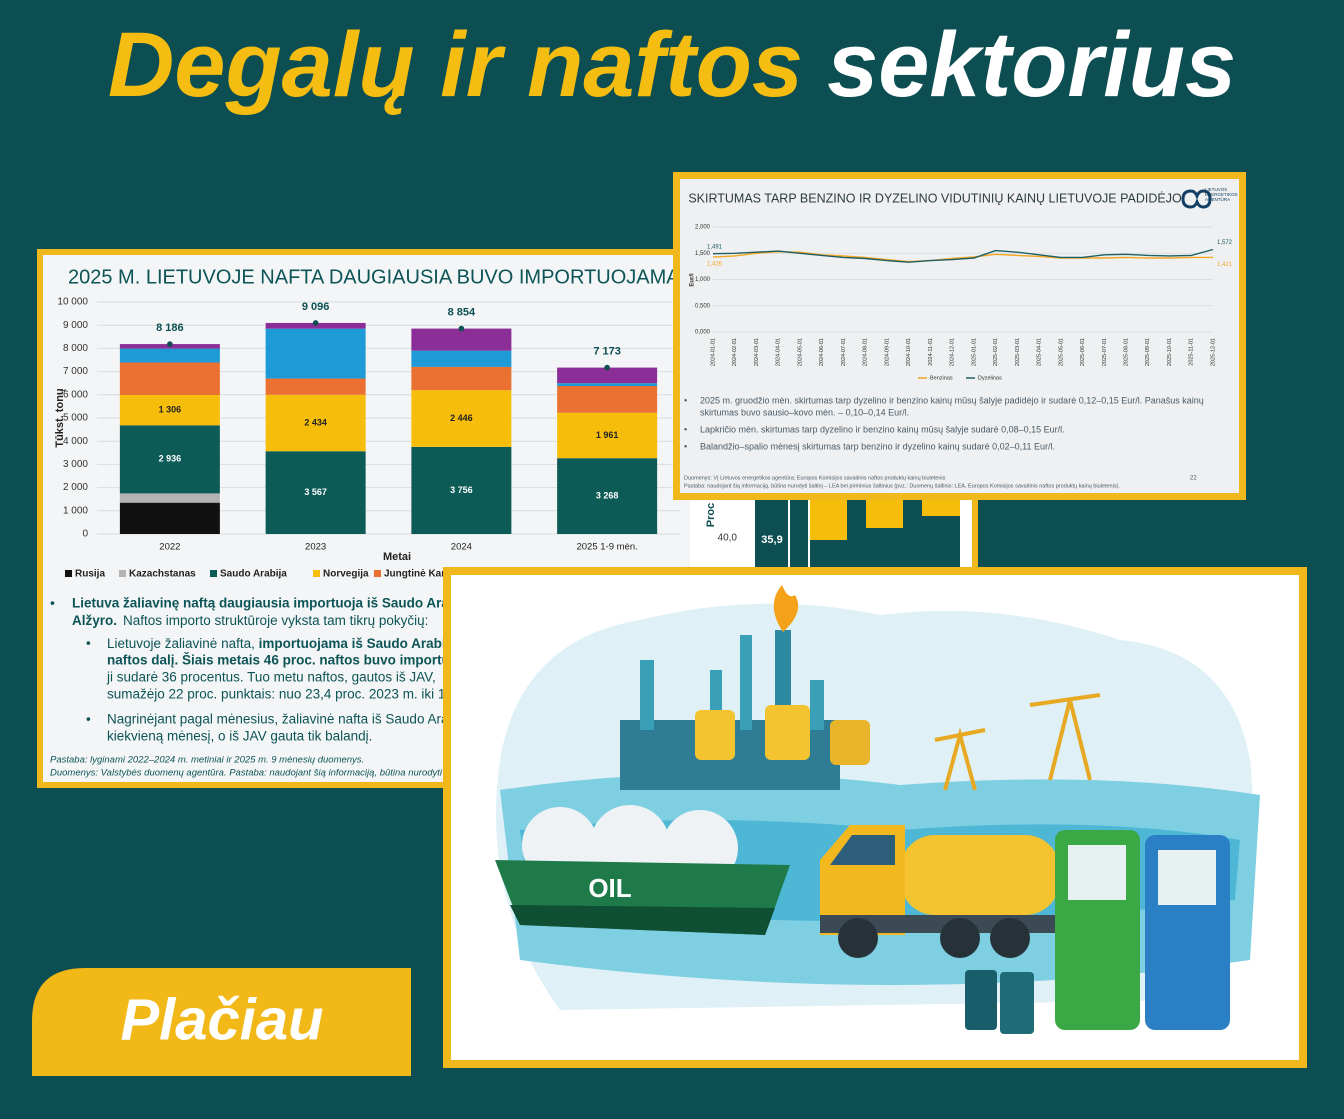  I want to click on bold-text: importuojama iš Saudo Arabijo, so click(358, 643).